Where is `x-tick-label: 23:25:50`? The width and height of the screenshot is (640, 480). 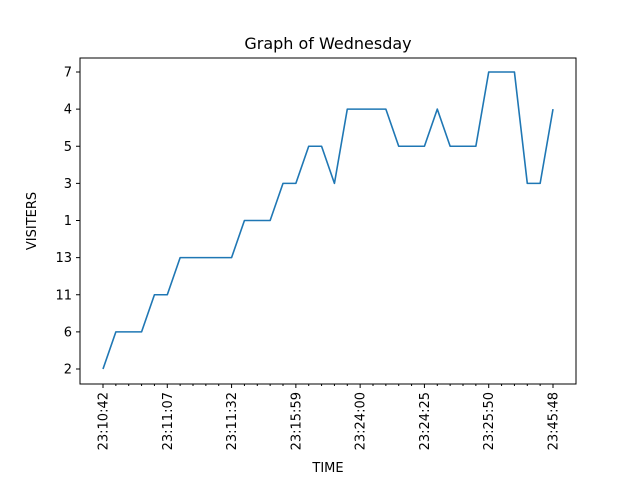 x-tick-label: 23:25:50 is located at coordinates (489, 421).